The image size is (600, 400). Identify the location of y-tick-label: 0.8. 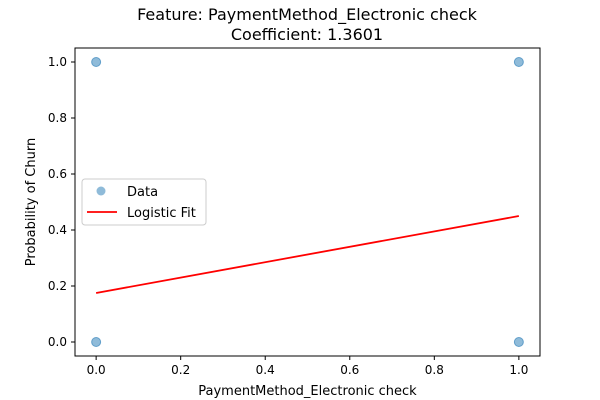
(57, 118).